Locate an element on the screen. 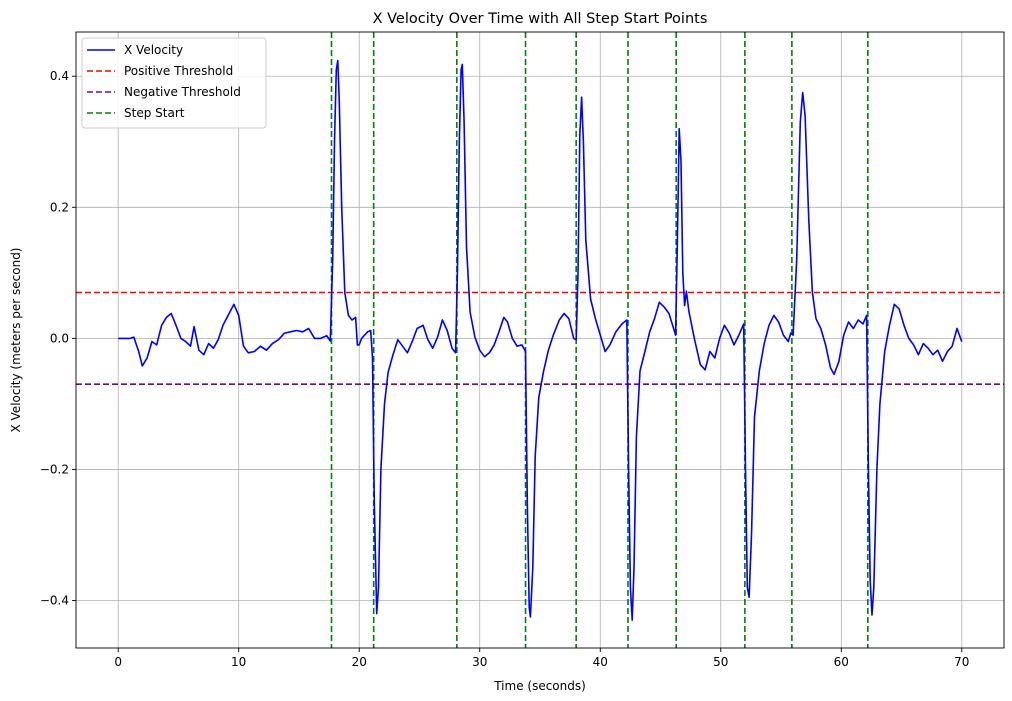 The height and width of the screenshot is (701, 1012). threshold-lines is located at coordinates (540, 338).